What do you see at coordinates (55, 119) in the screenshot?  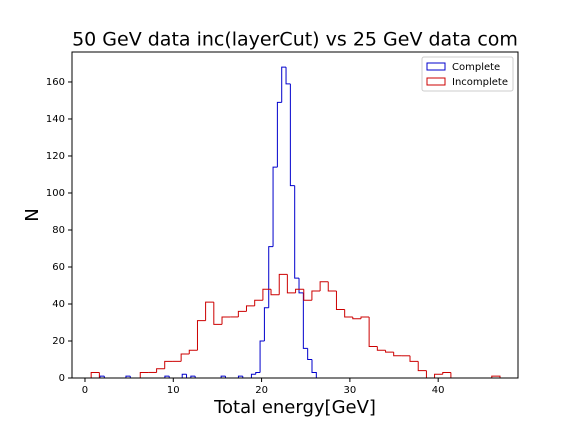 I see `y-tick-label: 140` at bounding box center [55, 119].